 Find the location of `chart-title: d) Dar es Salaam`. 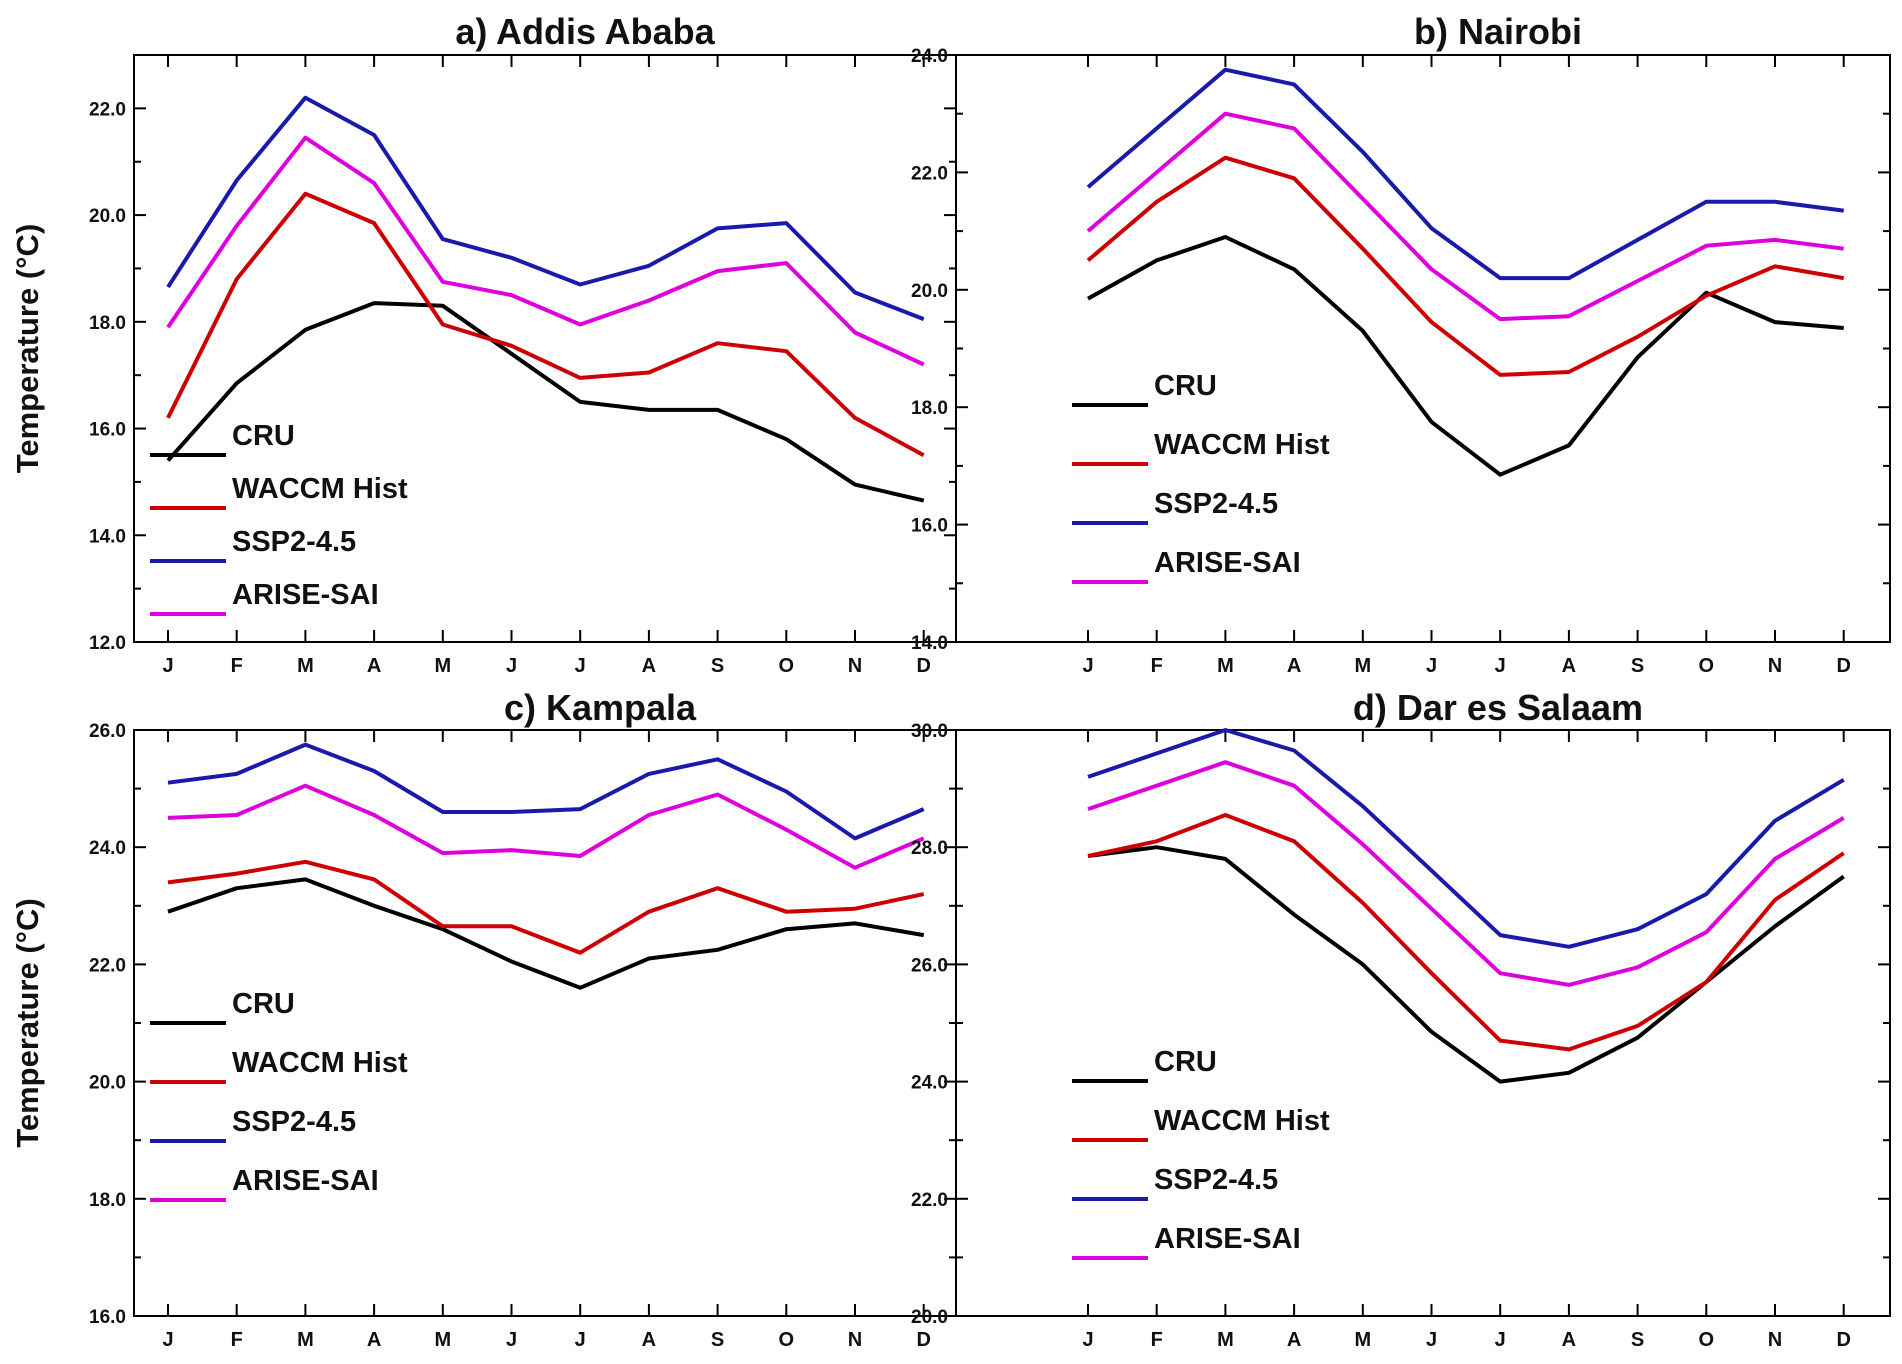

chart-title: d) Dar es Salaam is located at coordinates (1498, 707).